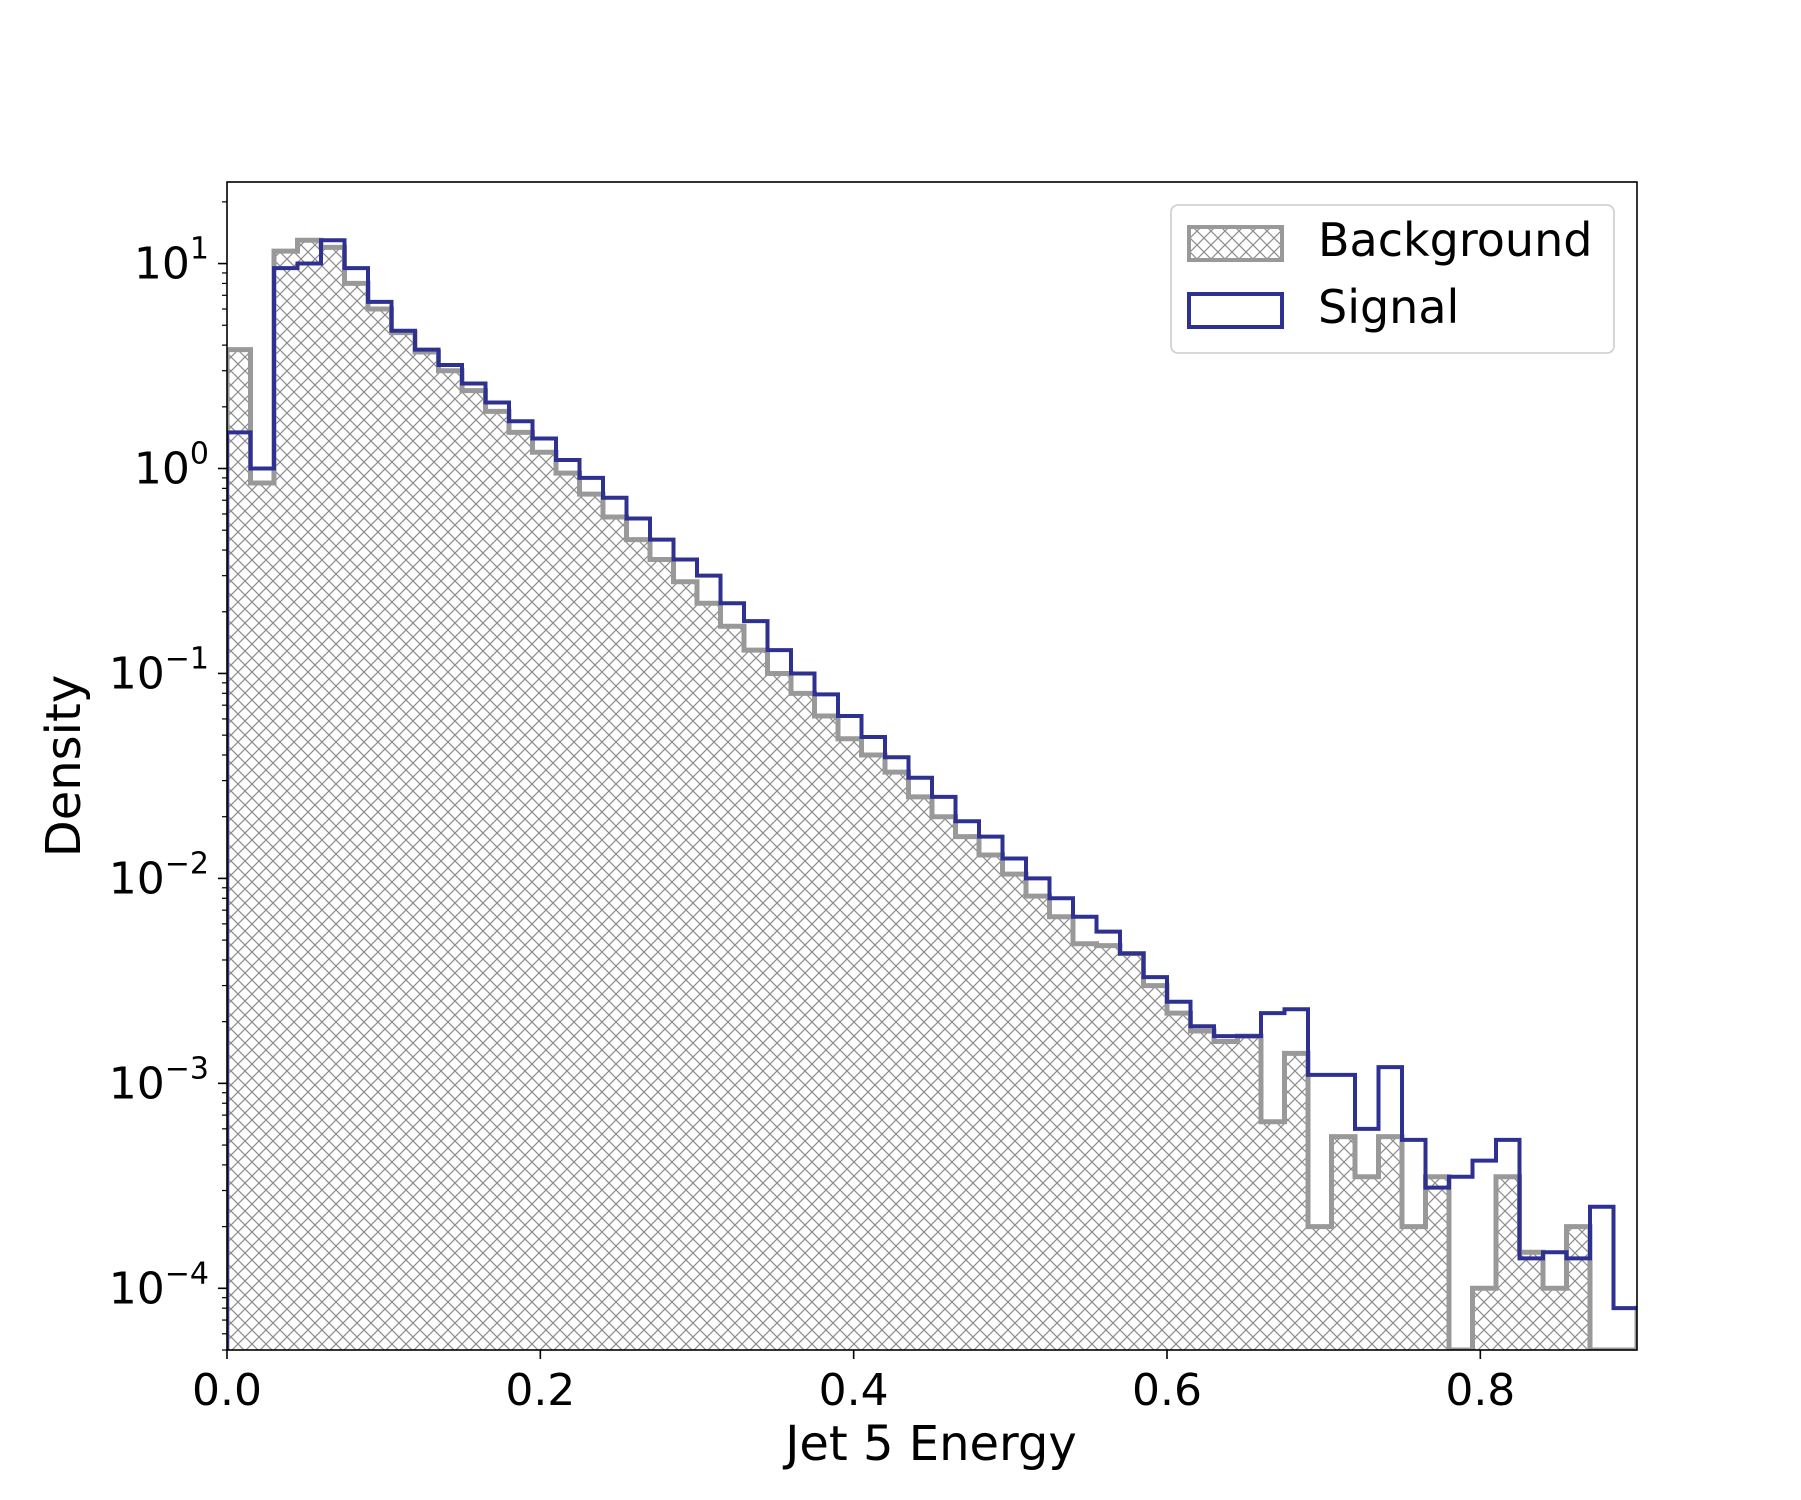 Image resolution: width=1801 pixels, height=1500 pixels. Describe the element at coordinates (854, 1390) in the screenshot. I see `x-tick-label: 0.4` at that location.